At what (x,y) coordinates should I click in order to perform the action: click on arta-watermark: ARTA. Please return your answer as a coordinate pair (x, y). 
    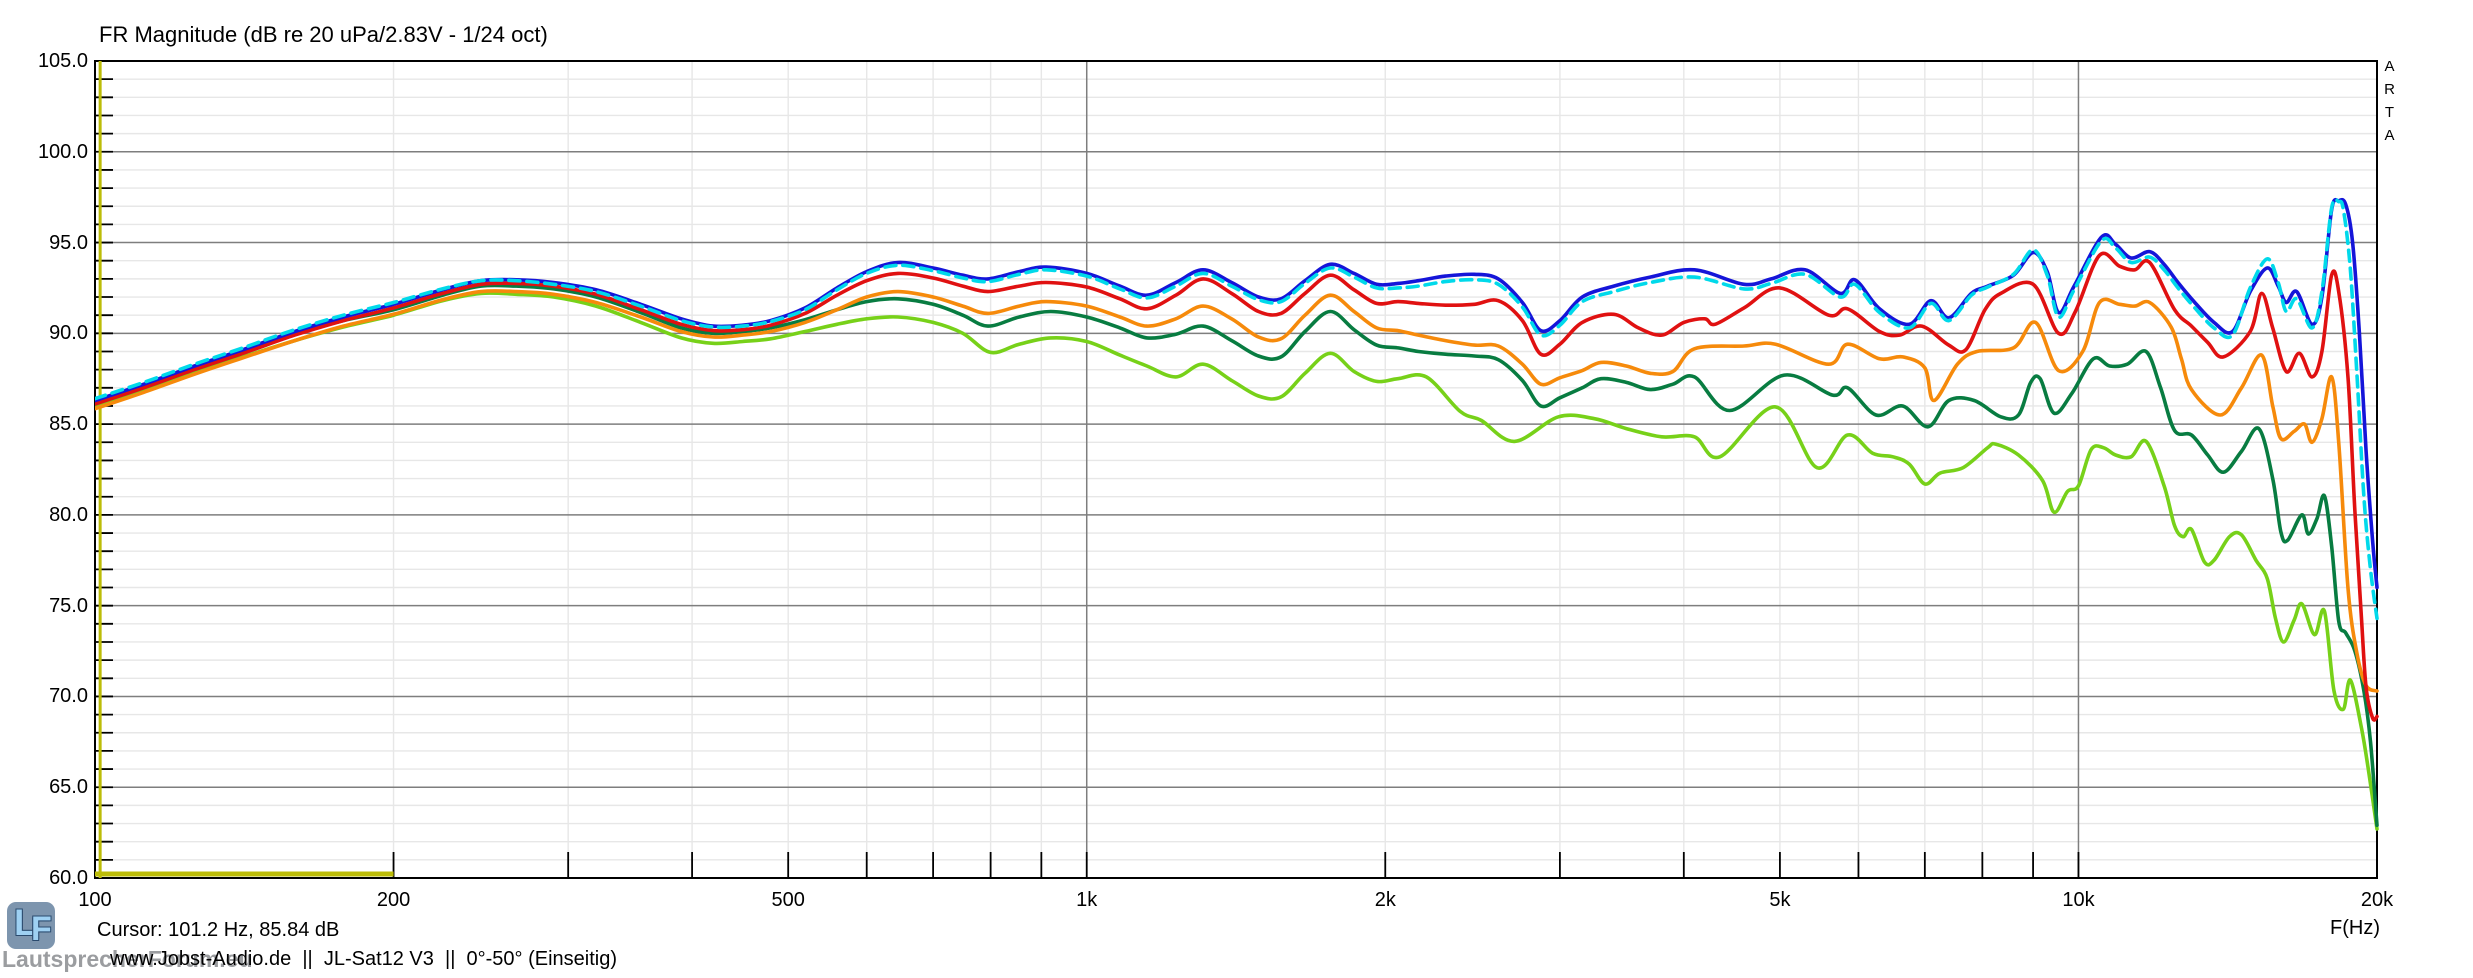
    Looking at the image, I should click on (2389, 104).